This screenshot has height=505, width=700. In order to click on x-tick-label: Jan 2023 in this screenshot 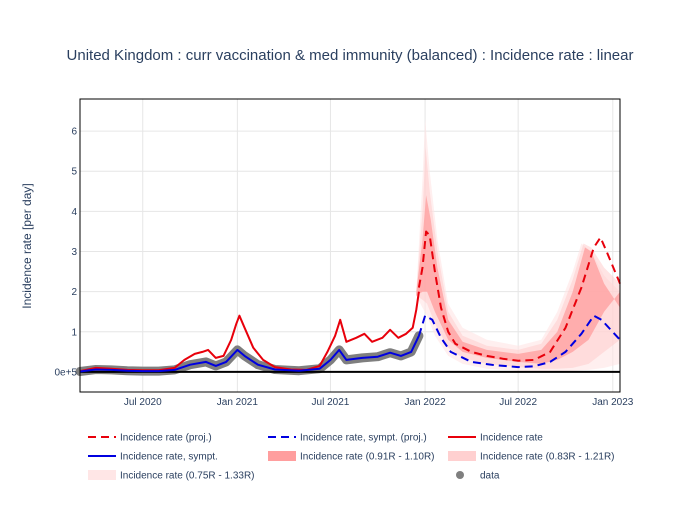, I will do `click(613, 402)`.